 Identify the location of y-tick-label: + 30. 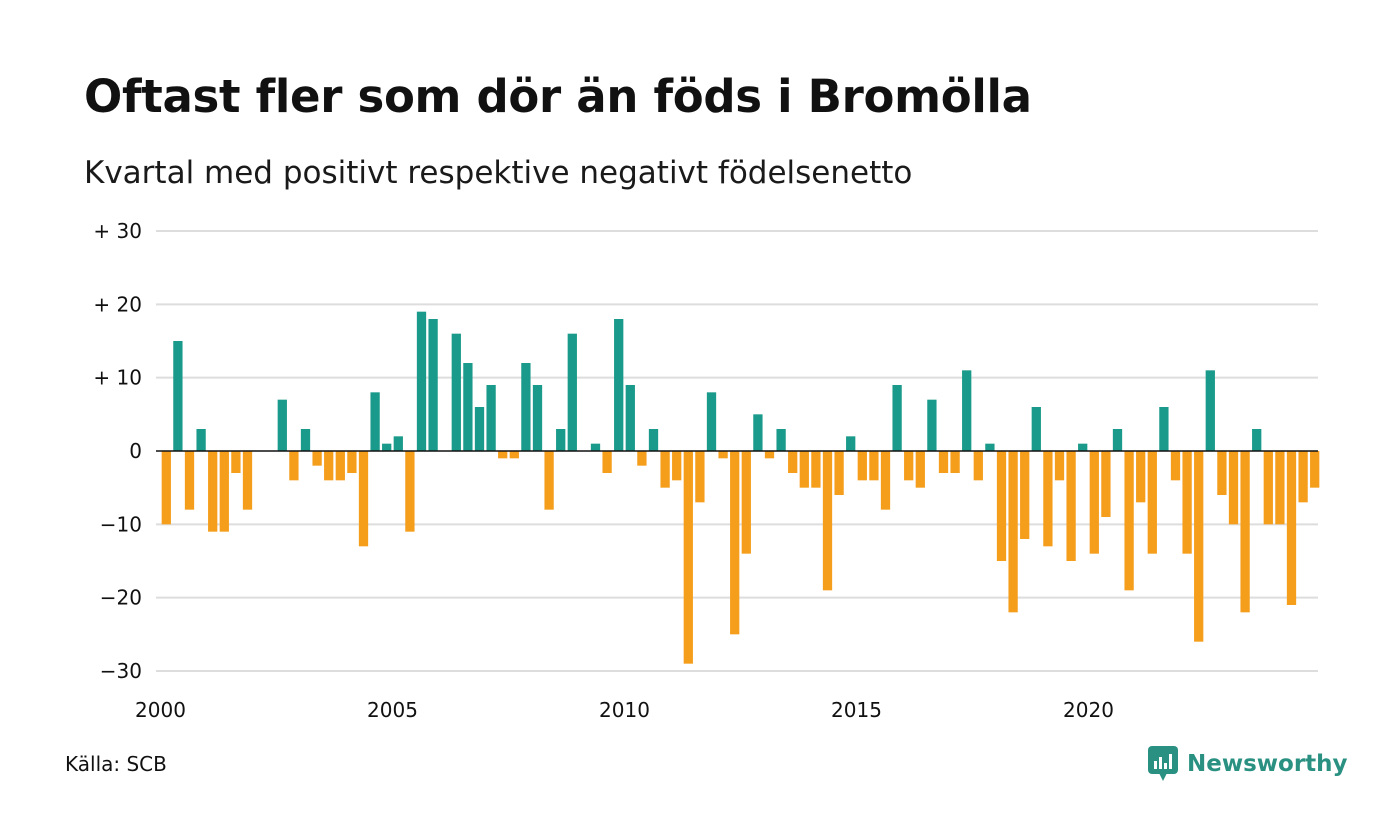
(117, 231).